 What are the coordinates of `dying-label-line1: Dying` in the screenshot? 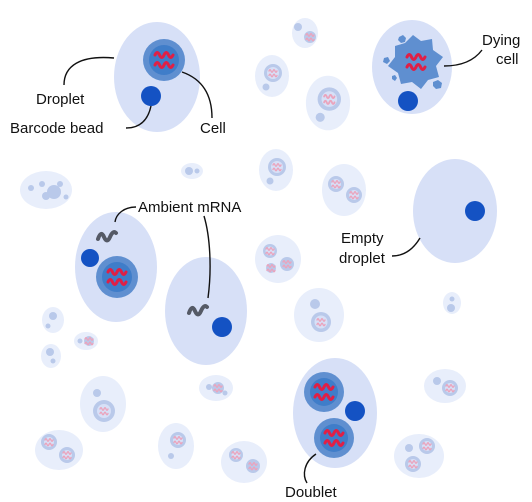 It's located at (501, 40).